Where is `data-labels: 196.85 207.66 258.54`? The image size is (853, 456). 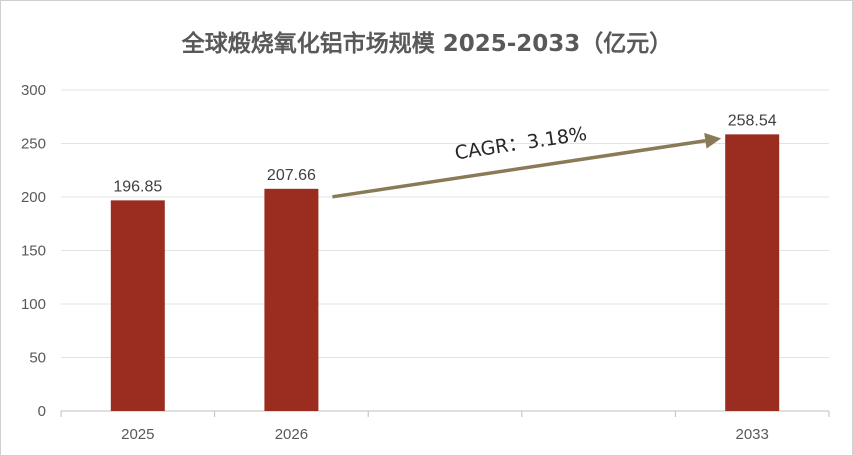
data-labels: 196.85 207.66 258.54 is located at coordinates (444, 153).